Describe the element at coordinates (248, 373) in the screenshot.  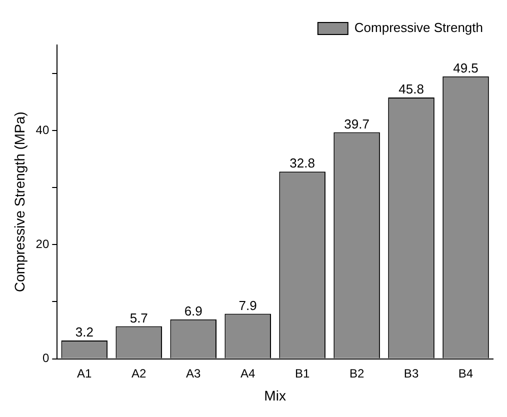
I see `x-tick-label: A4` at that location.